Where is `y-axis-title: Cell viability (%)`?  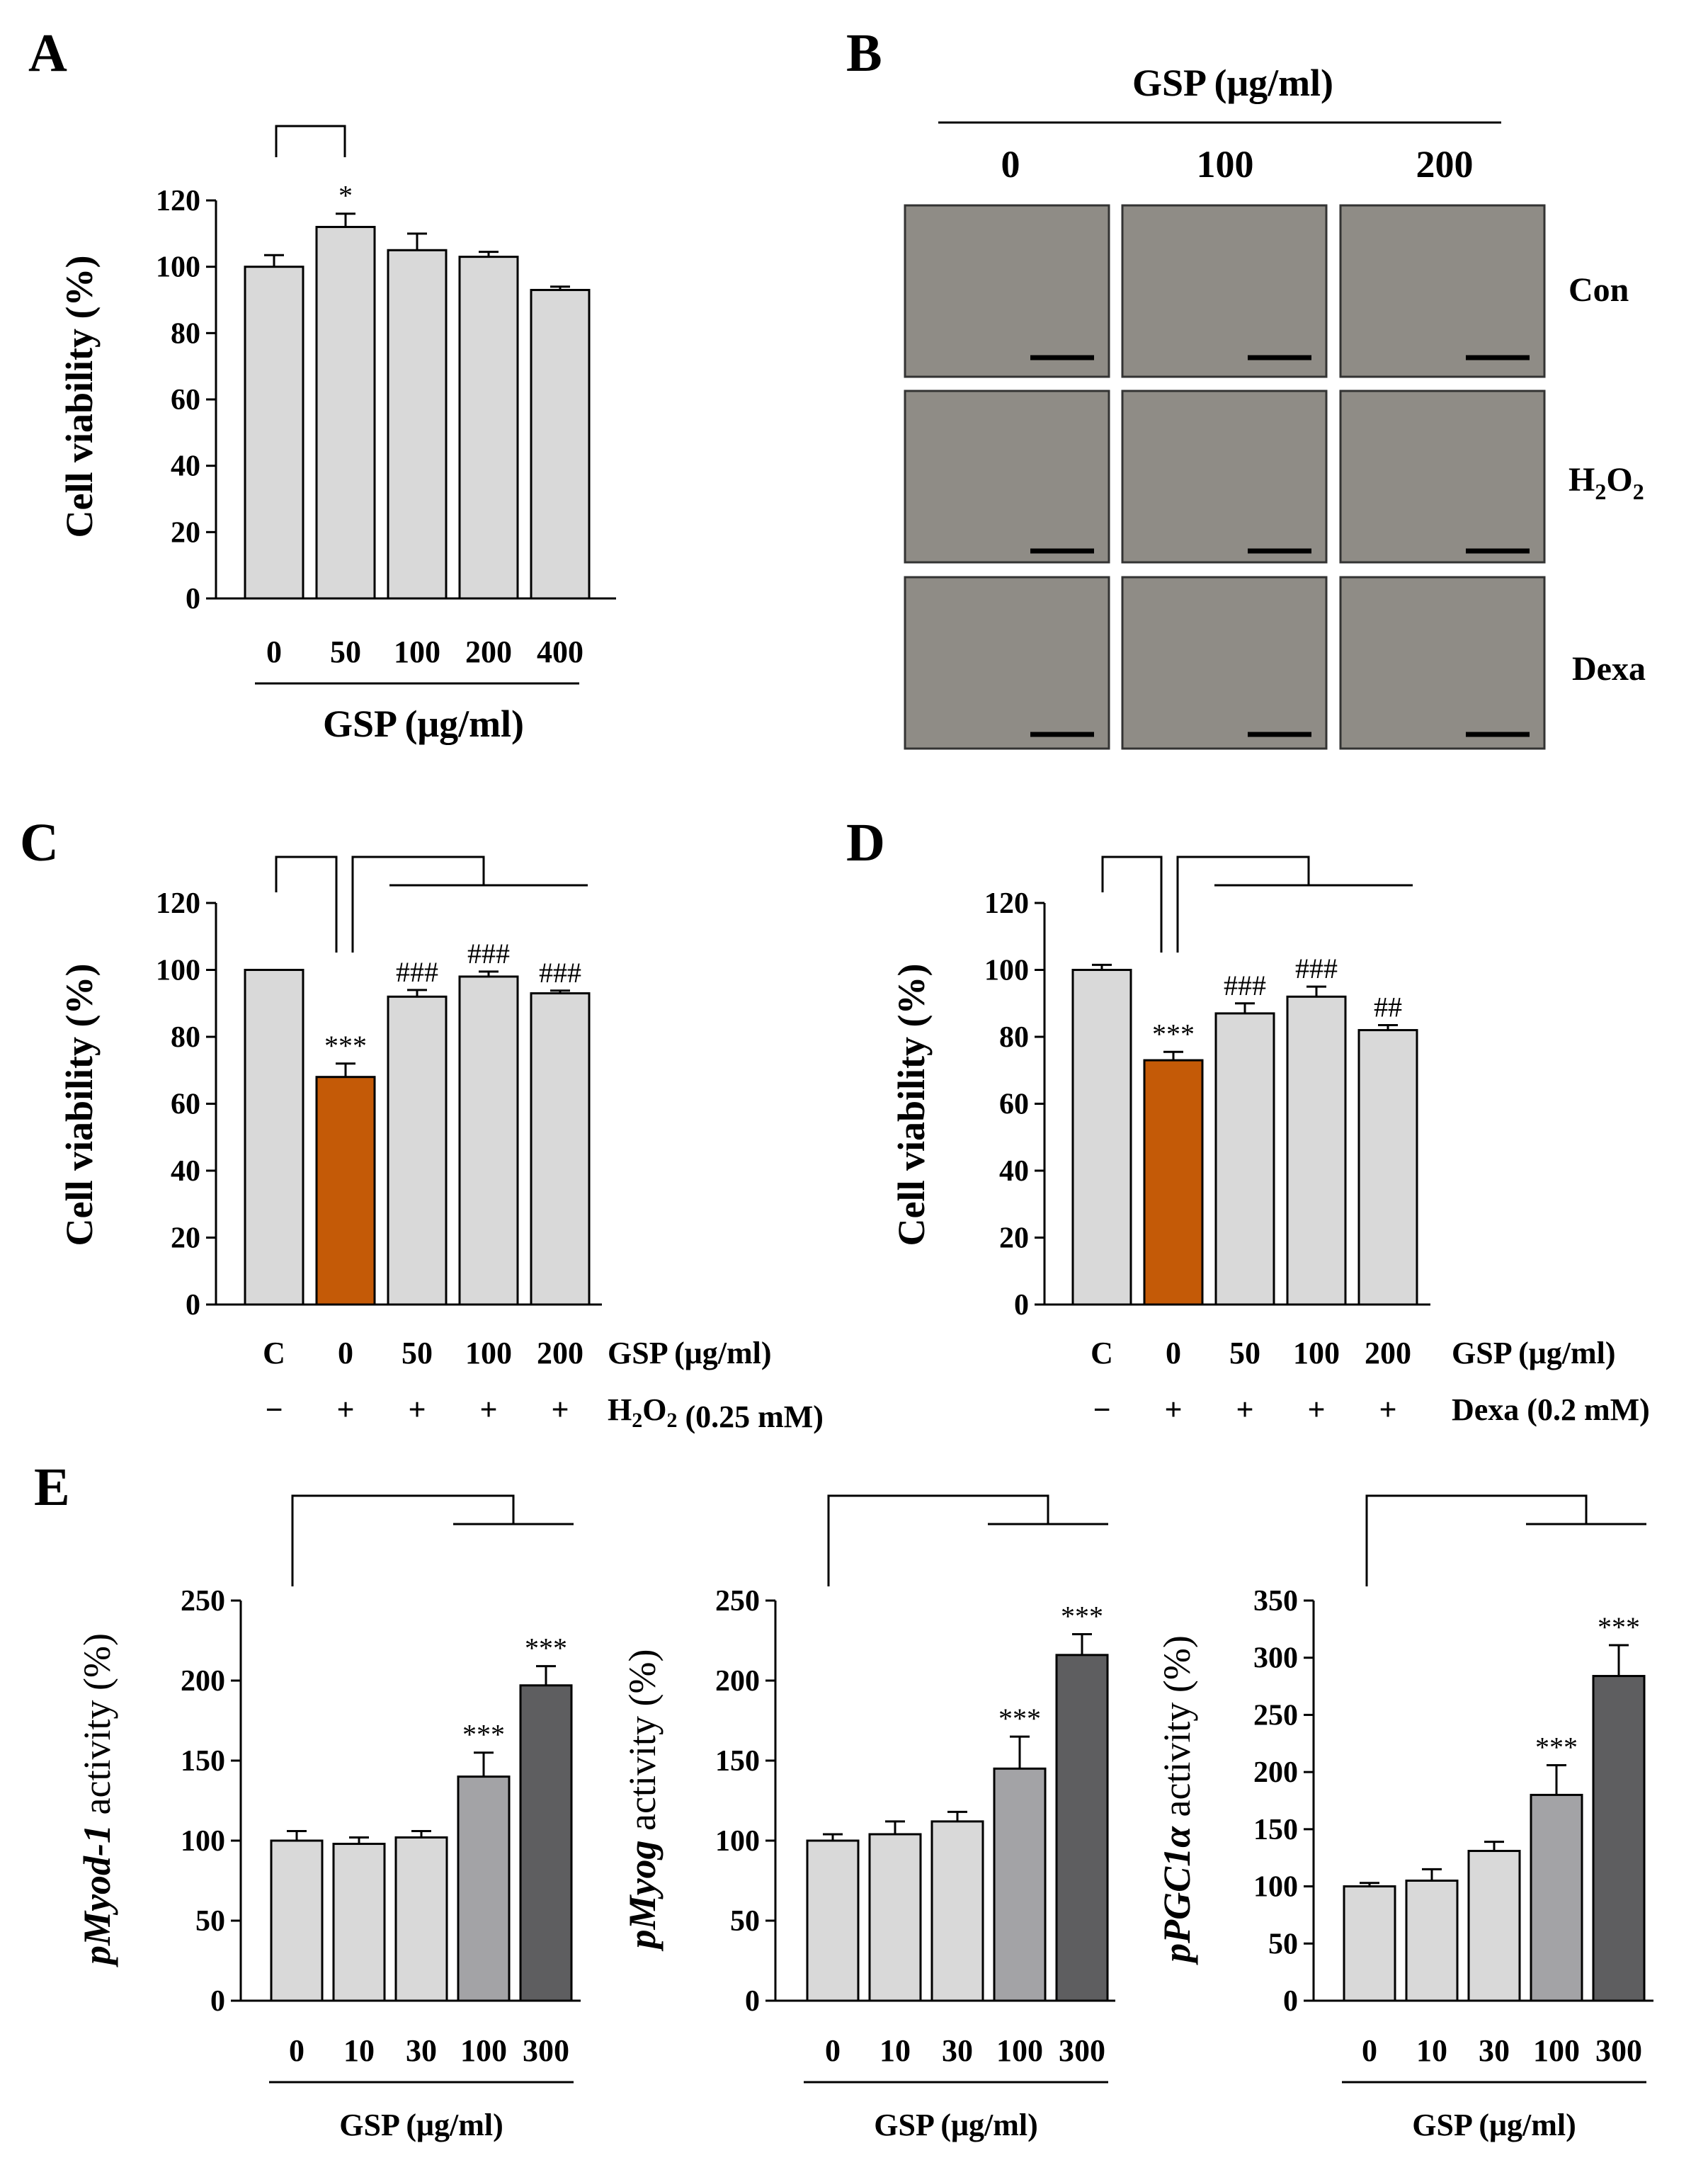 y-axis-title: Cell viability (%) is located at coordinates (79, 397).